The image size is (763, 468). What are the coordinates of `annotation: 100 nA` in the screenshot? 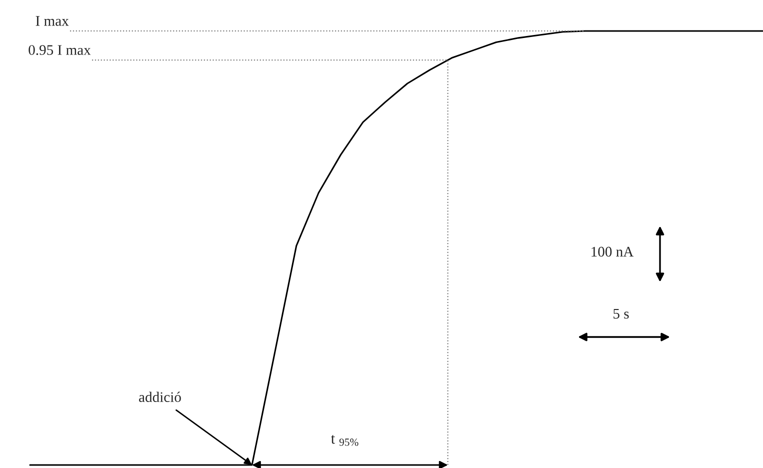 It's located at (613, 251).